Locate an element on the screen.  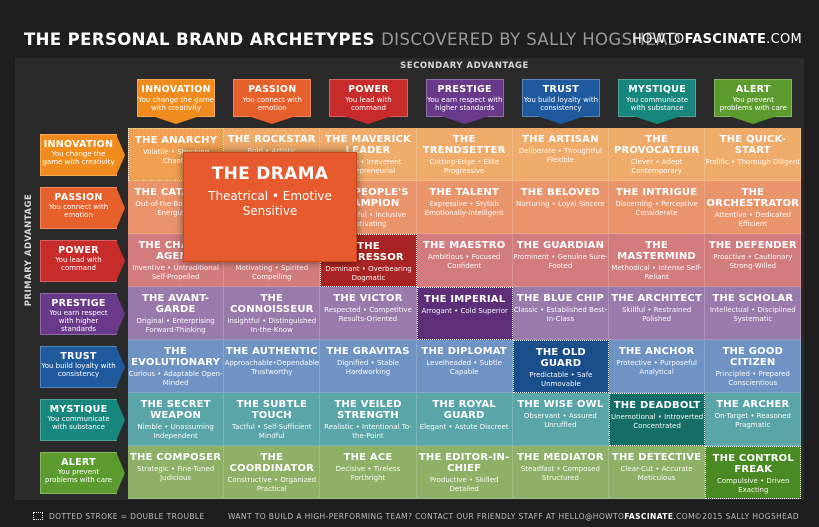
archetype-cell: THE MAESTRO Ambitious • Focused Confident is located at coordinates (464, 260).